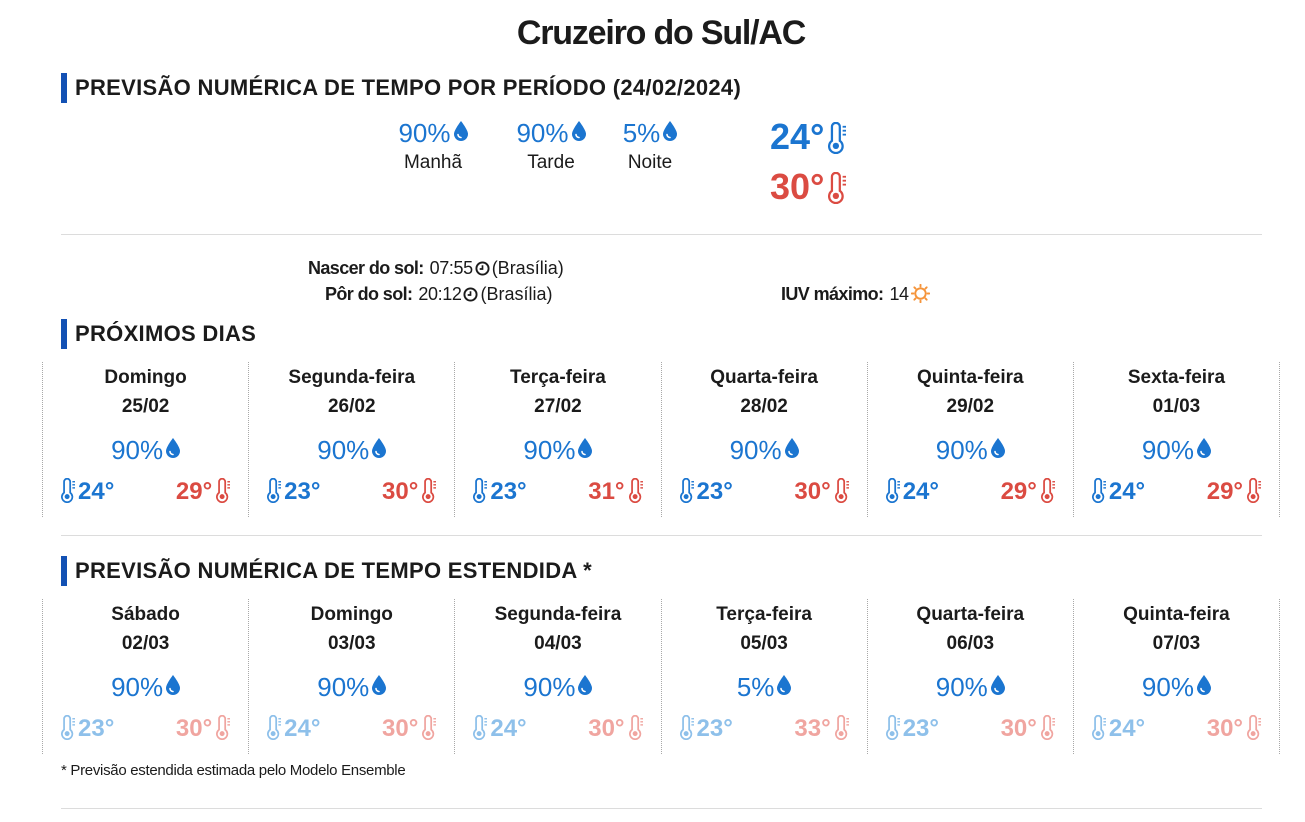 This screenshot has width=1305, height=822. What do you see at coordinates (970, 406) in the screenshot?
I see `day-date: 29/02` at bounding box center [970, 406].